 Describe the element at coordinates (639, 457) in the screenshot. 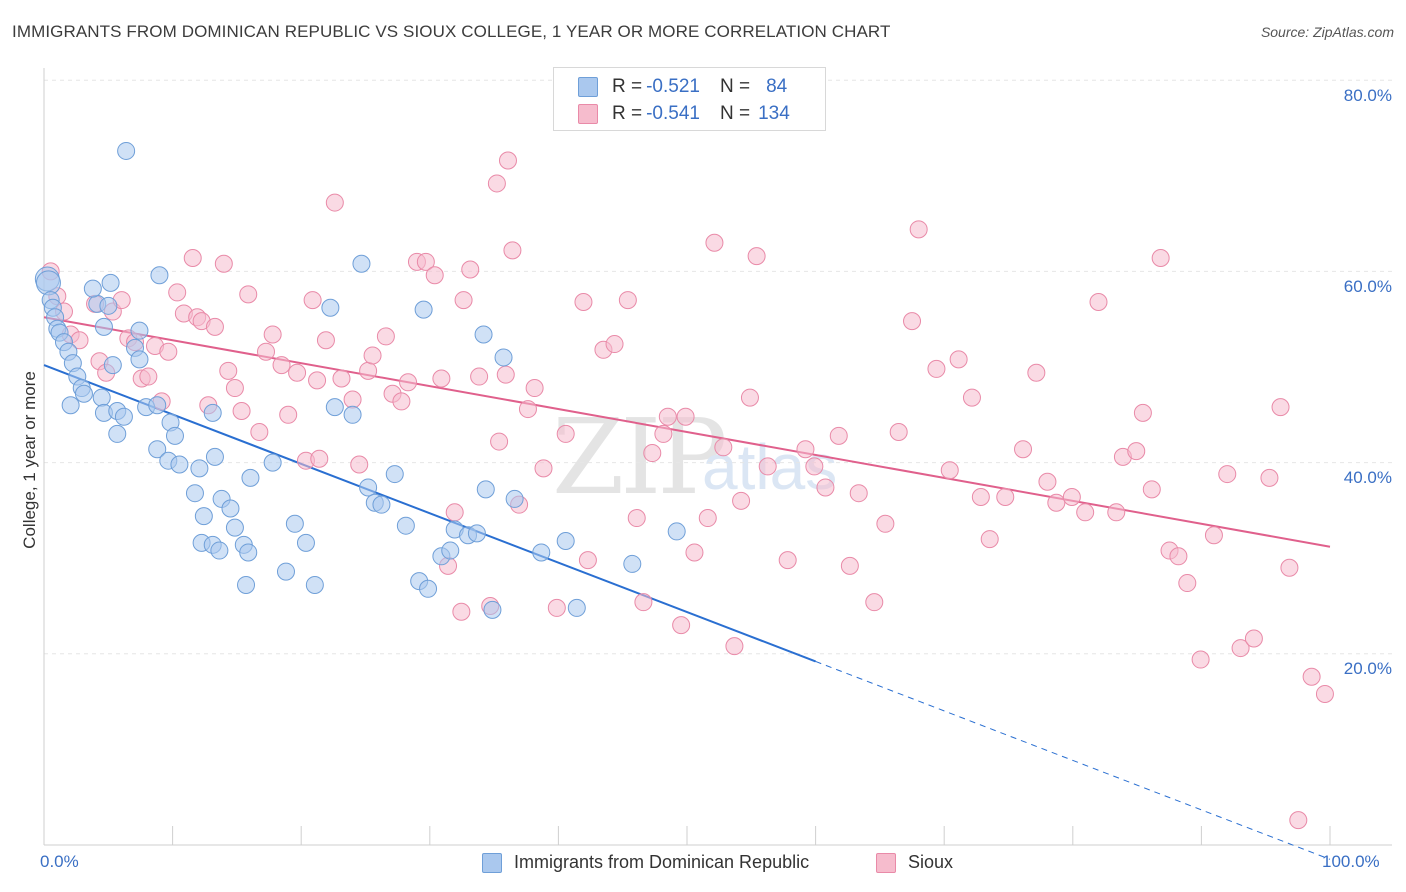

I see `watermark-zip: ZIP` at that location.